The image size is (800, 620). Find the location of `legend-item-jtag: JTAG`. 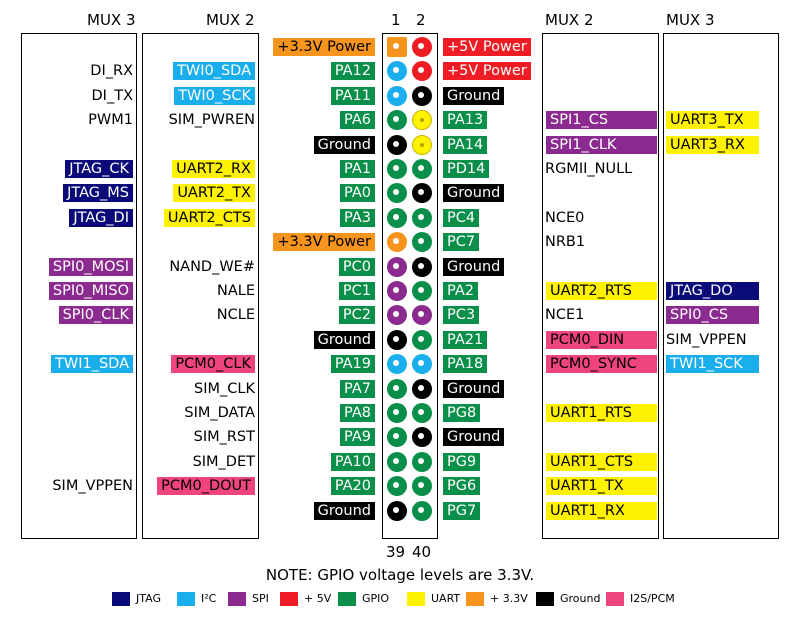

legend-item-jtag: JTAG is located at coordinates (136, 599).